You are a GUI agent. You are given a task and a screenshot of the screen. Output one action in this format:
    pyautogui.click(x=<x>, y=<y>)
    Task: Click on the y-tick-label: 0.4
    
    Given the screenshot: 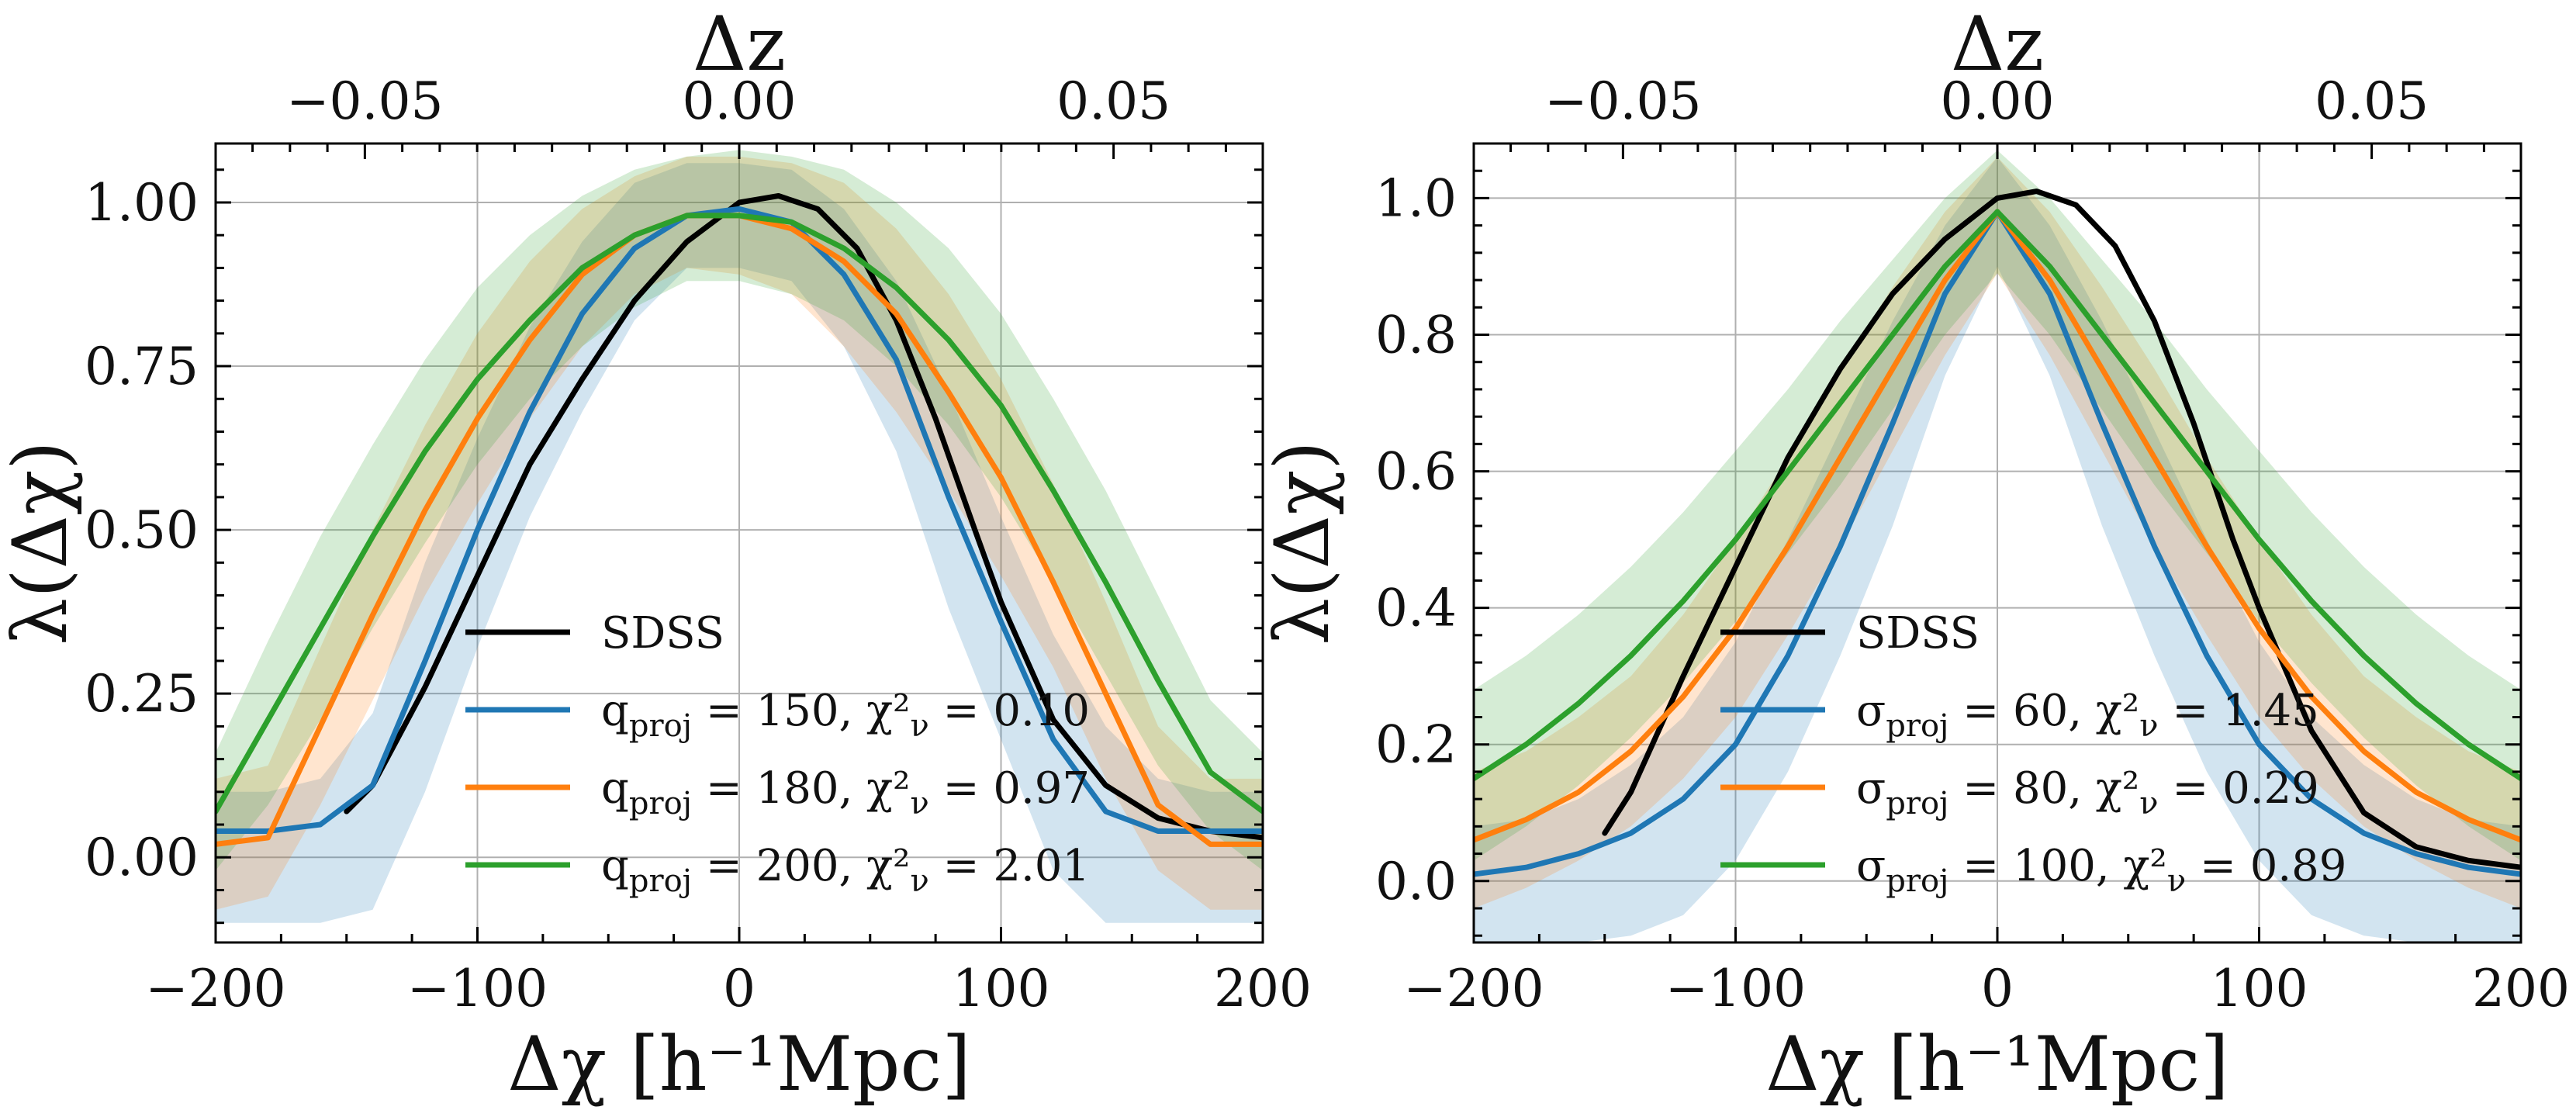 What is the action you would take?
    pyautogui.click(x=1416, y=608)
    